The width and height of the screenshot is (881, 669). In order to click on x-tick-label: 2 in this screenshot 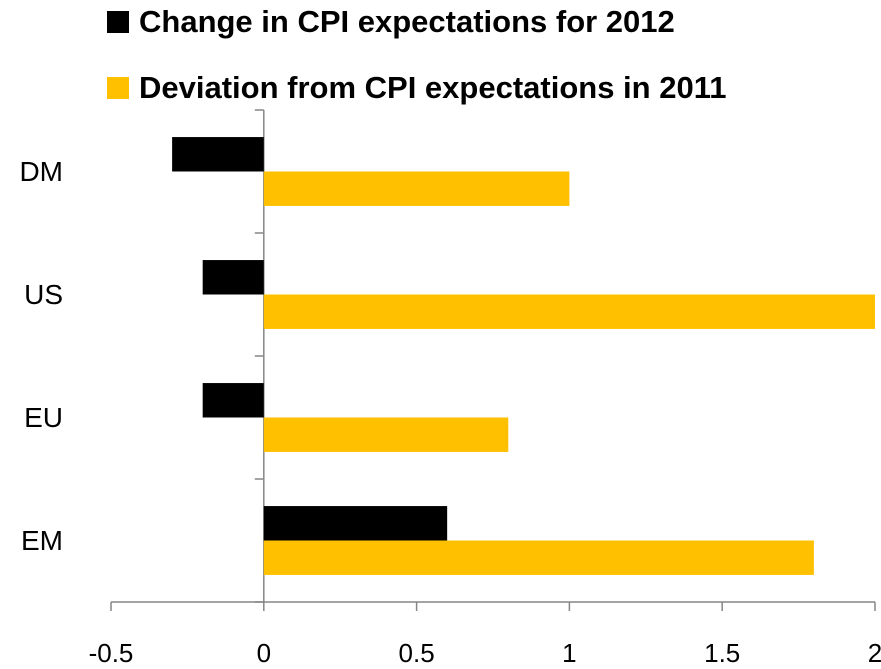, I will do `click(874, 653)`.